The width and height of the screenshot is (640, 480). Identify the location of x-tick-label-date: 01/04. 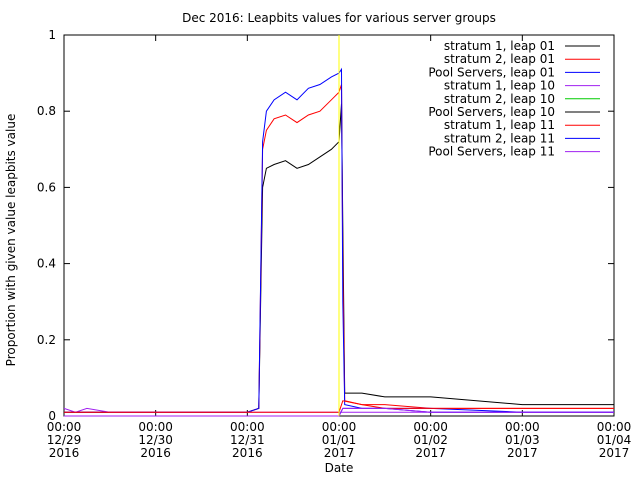
(614, 440).